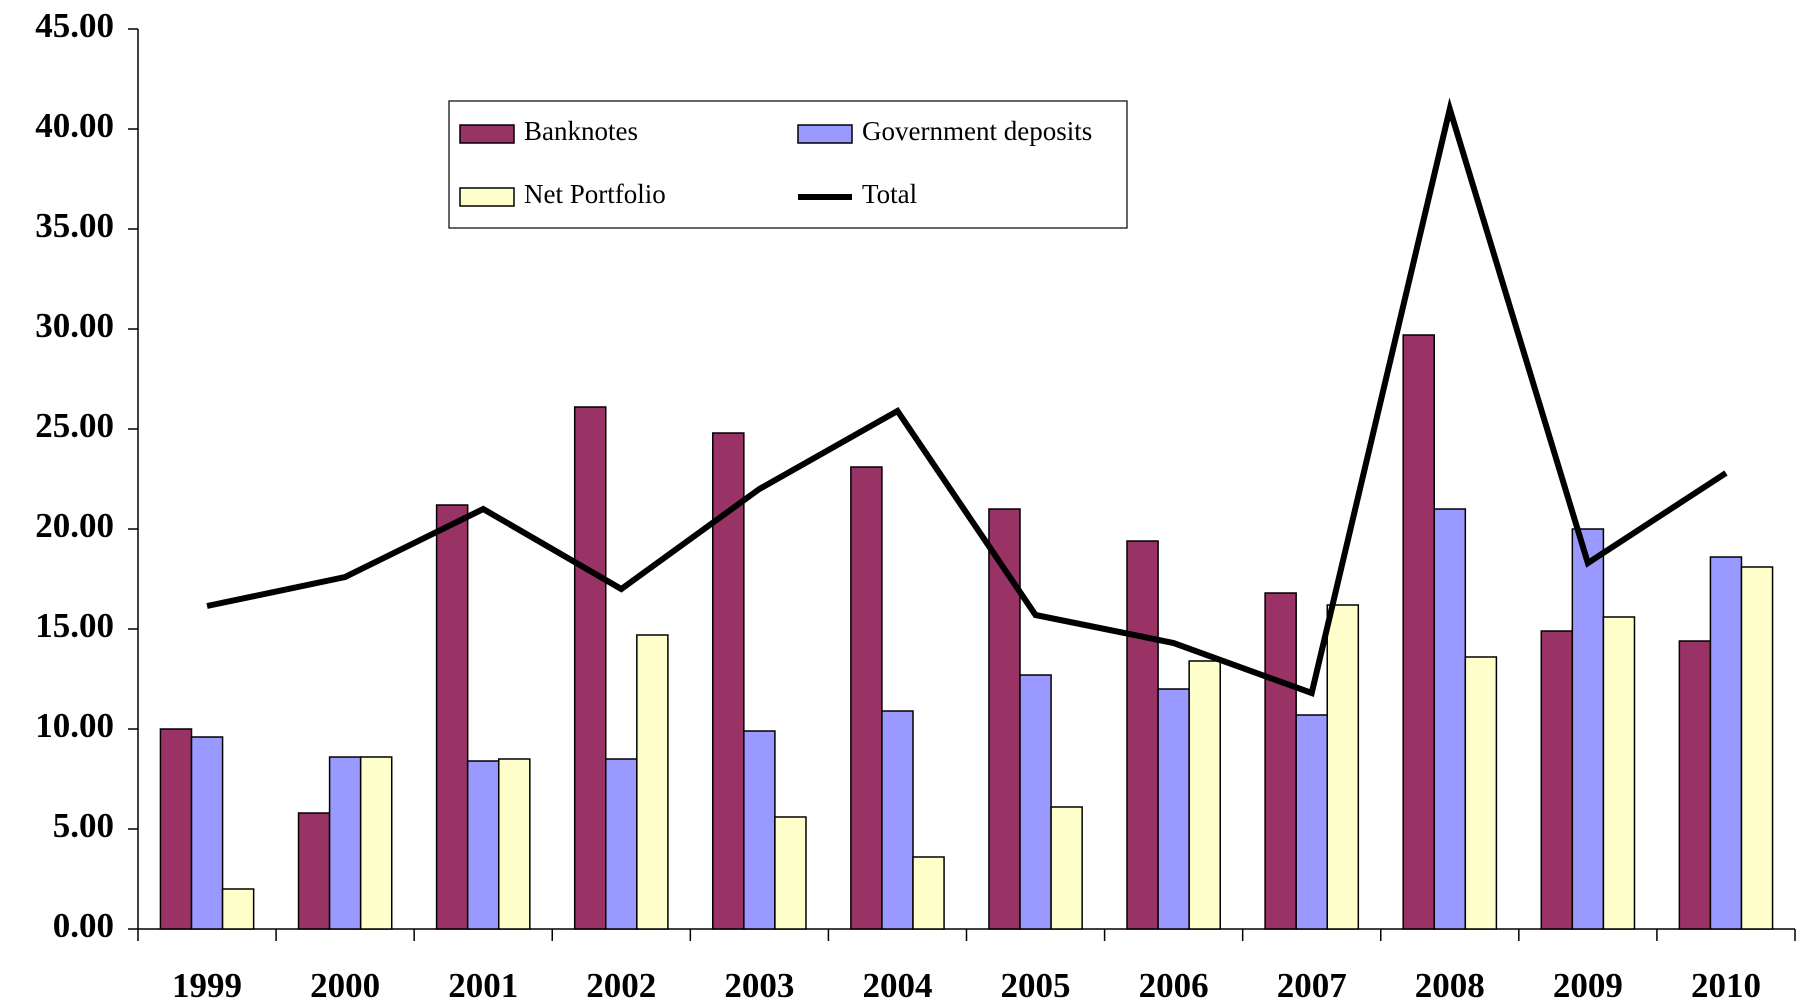  What do you see at coordinates (581, 131) in the screenshot?
I see `legend-label: Banknotes` at bounding box center [581, 131].